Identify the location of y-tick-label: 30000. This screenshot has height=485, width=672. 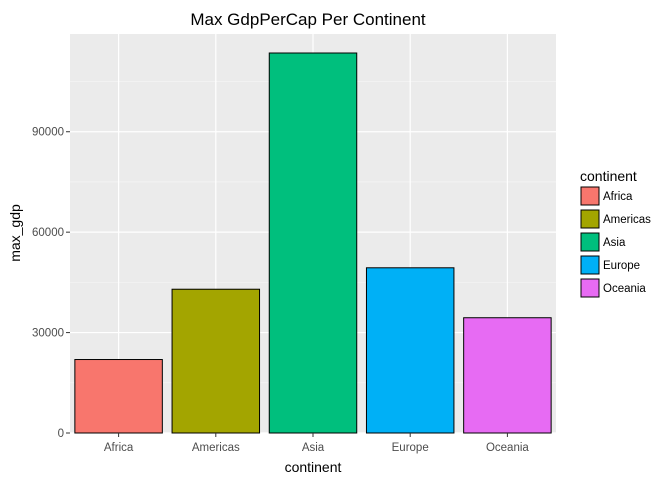
(48, 334).